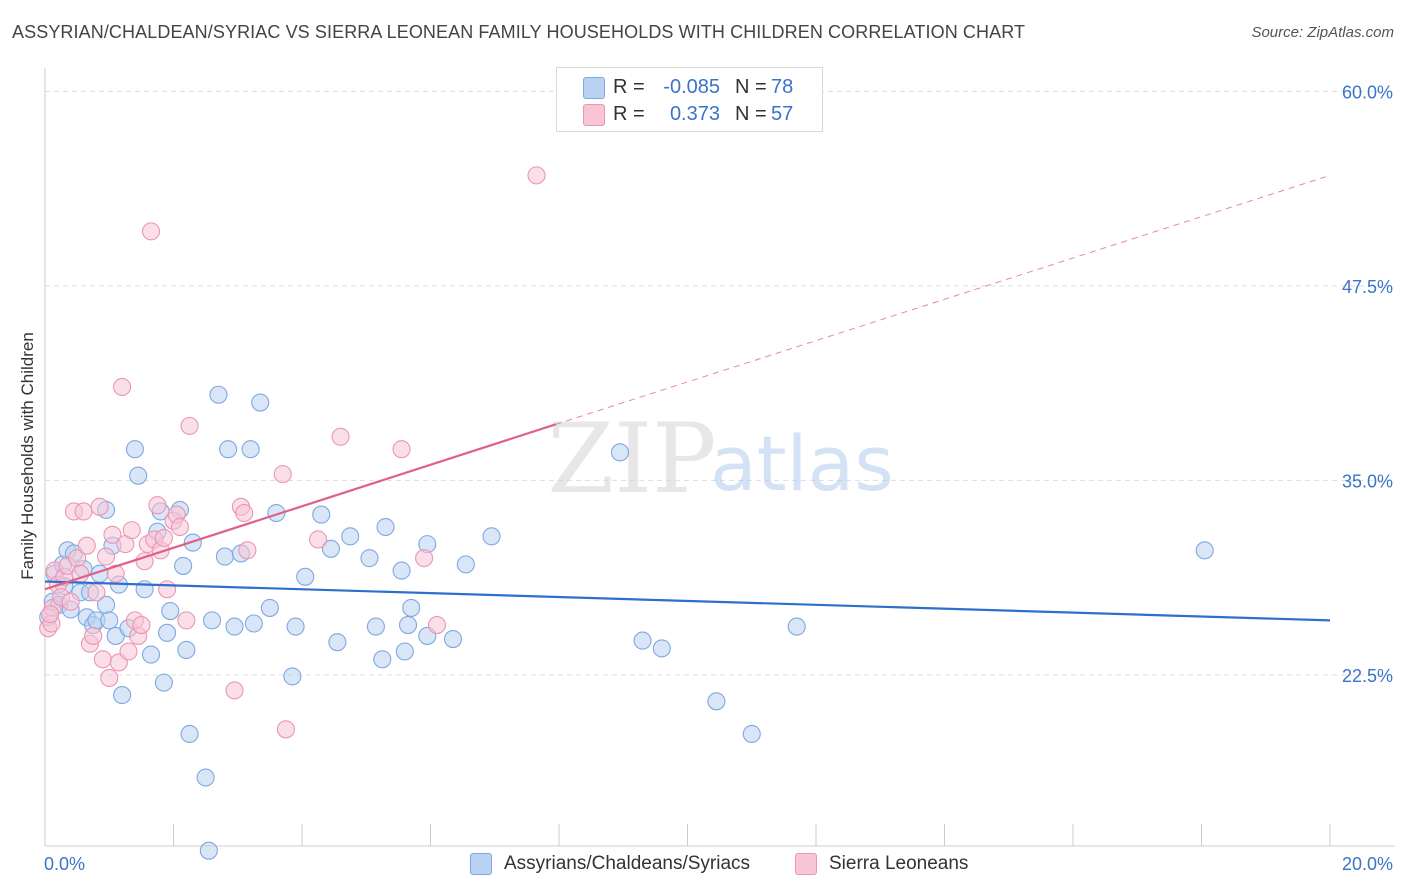 The width and height of the screenshot is (1406, 892). What do you see at coordinates (27, 456) in the screenshot?
I see `y-axis-label: Family Households with Children` at bounding box center [27, 456].